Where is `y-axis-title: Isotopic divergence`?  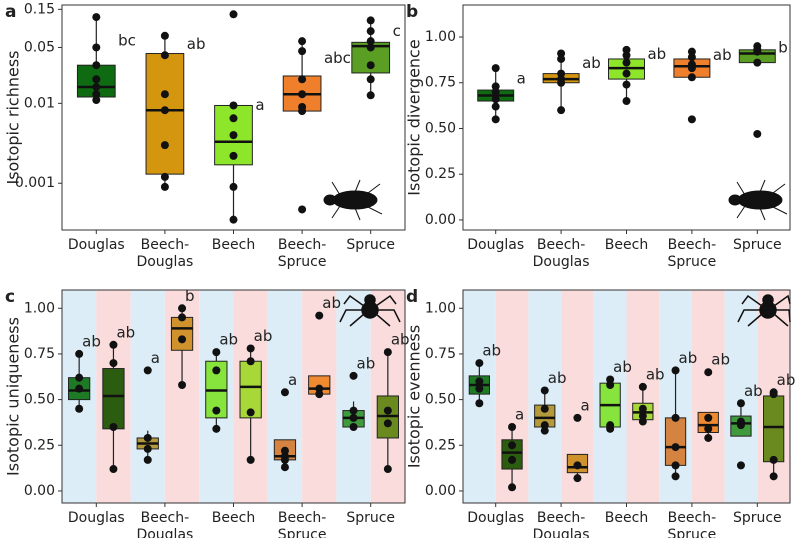 y-axis-title: Isotopic divergence is located at coordinates (414, 117).